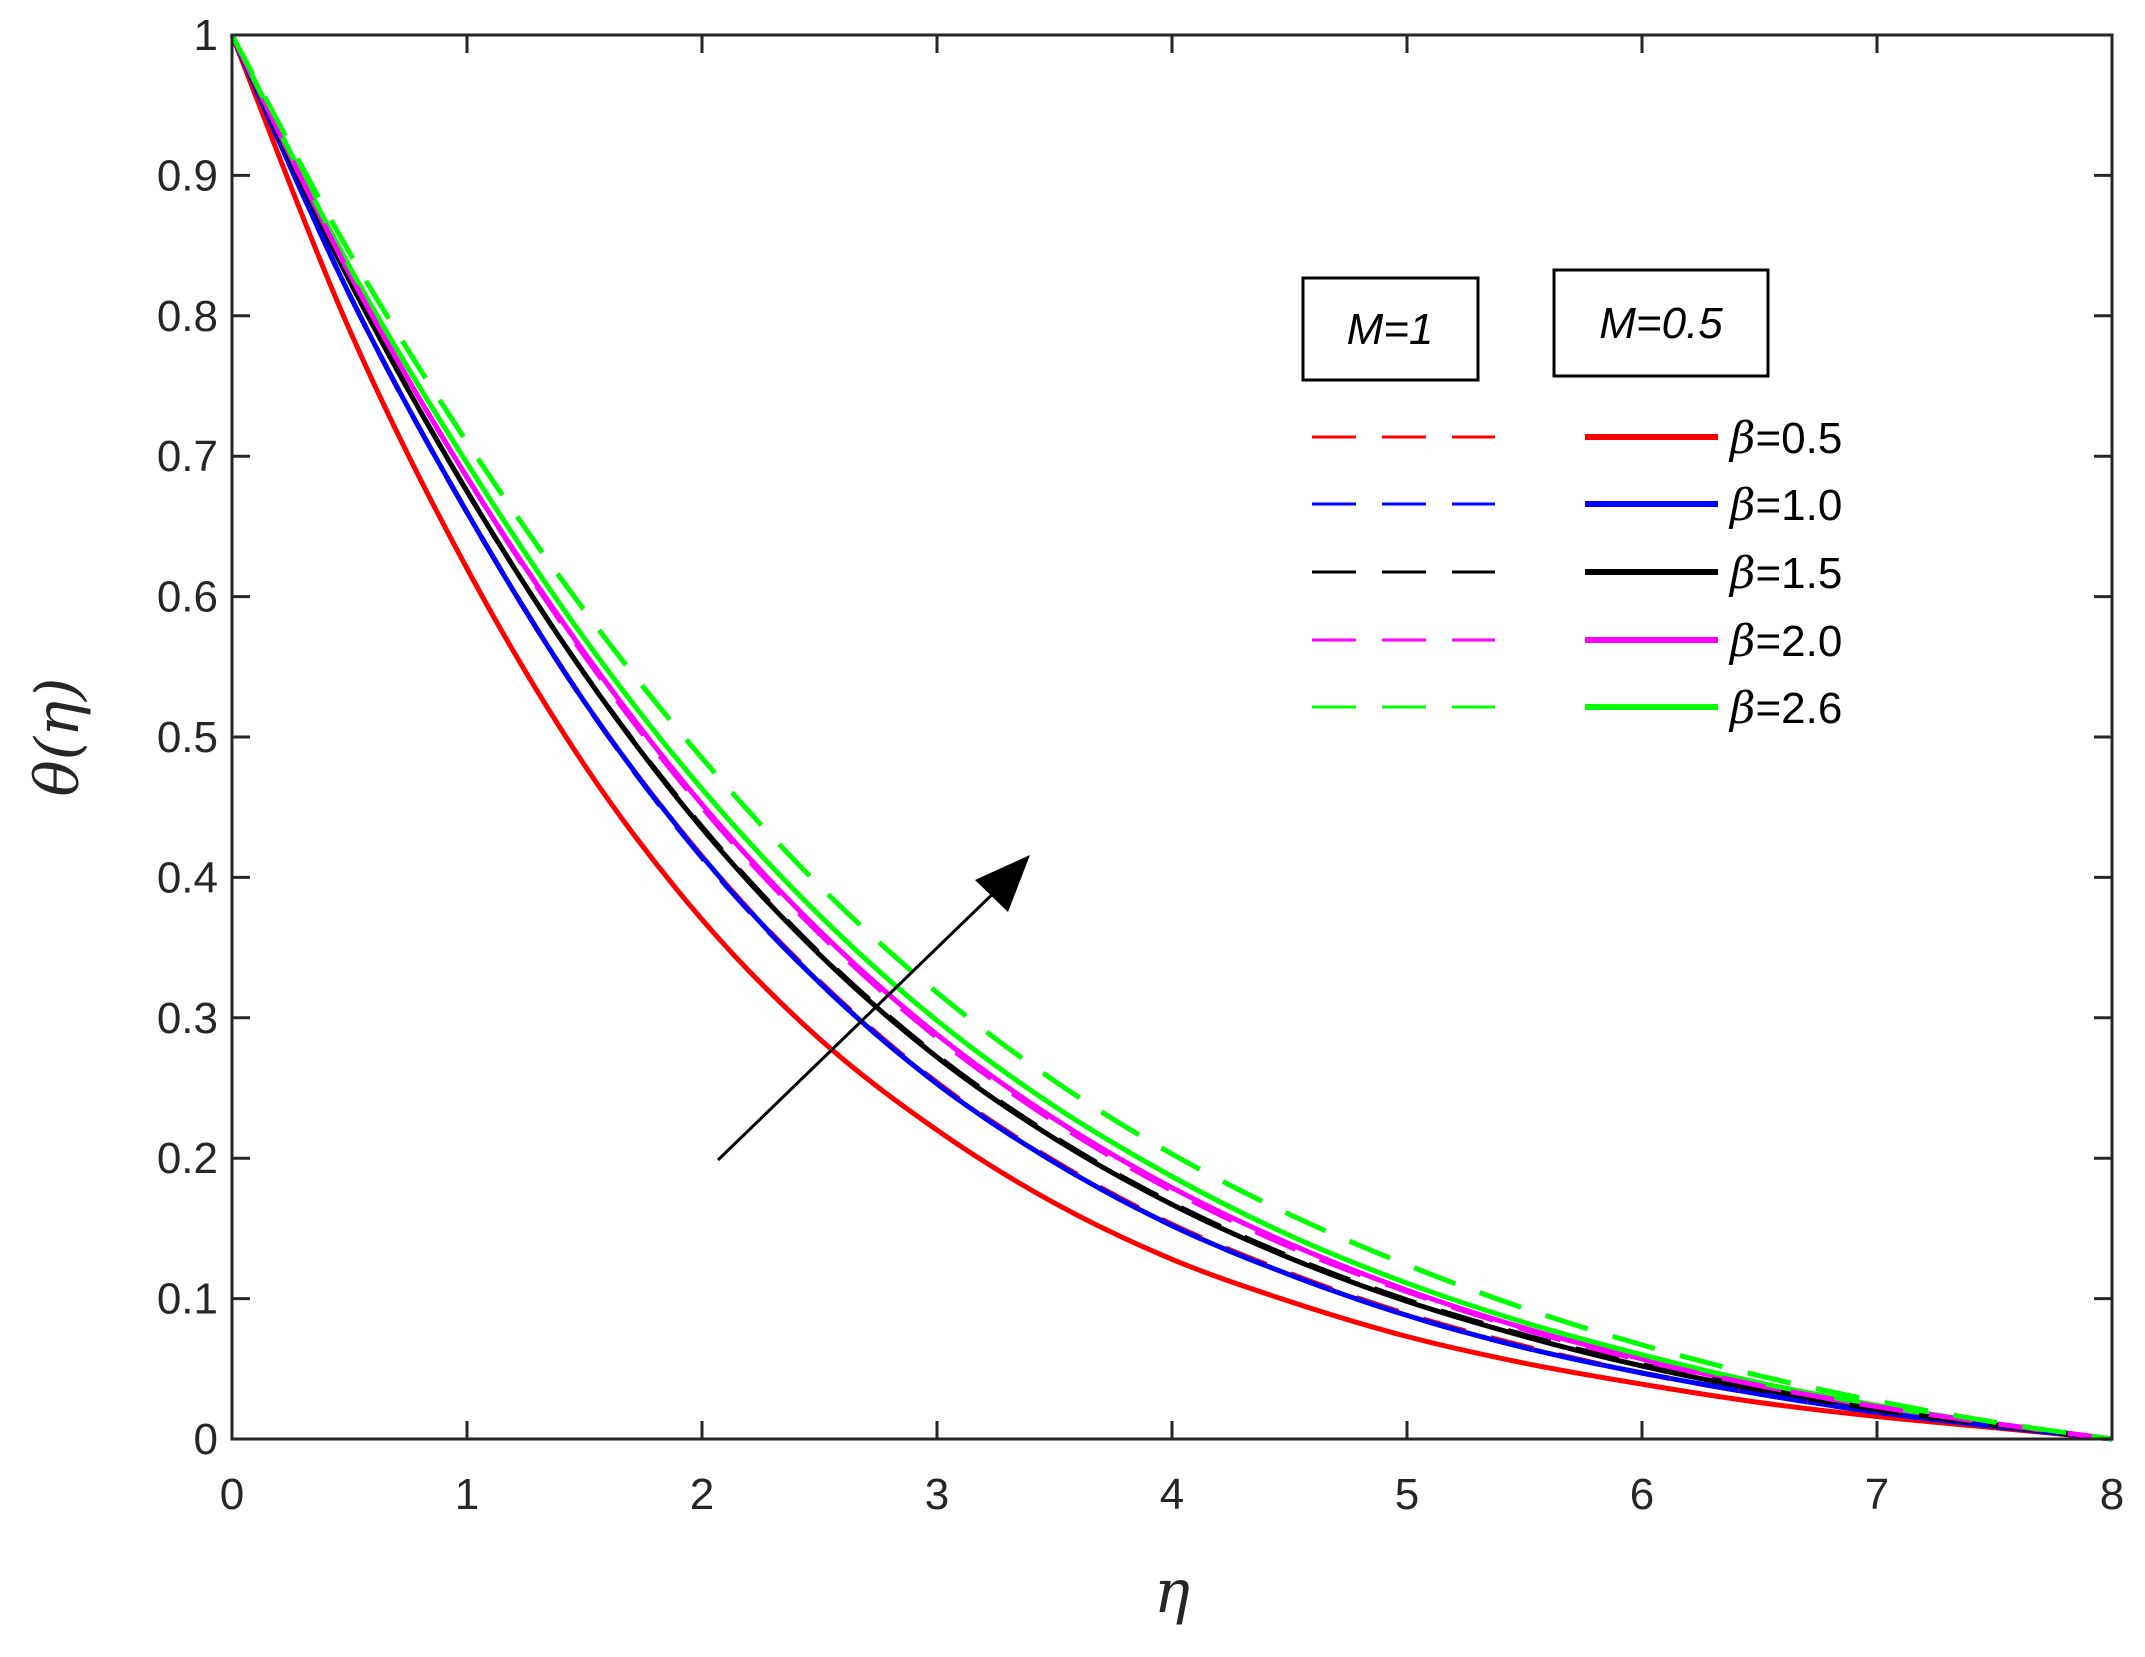 This screenshot has height=1657, width=2145. I want to click on y-tick-label: 0.5, so click(187, 737).